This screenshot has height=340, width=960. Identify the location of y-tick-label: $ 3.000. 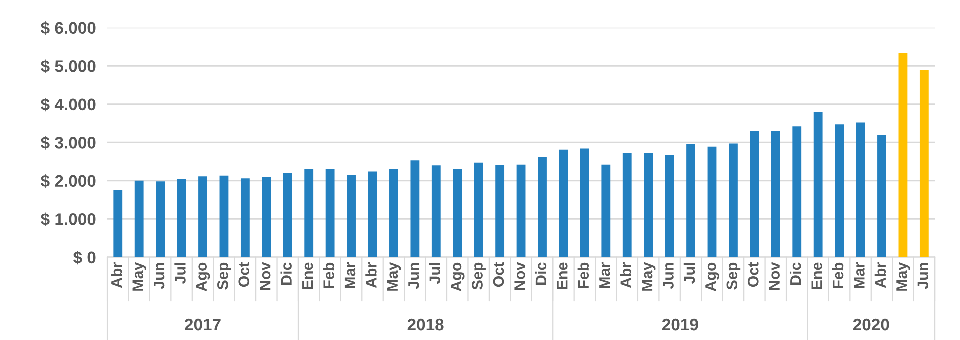
(68, 143).